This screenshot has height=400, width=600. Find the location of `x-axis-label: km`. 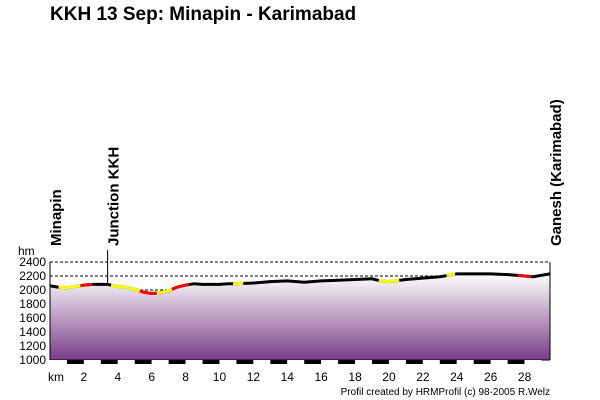

x-axis-label: km is located at coordinates (56, 377).